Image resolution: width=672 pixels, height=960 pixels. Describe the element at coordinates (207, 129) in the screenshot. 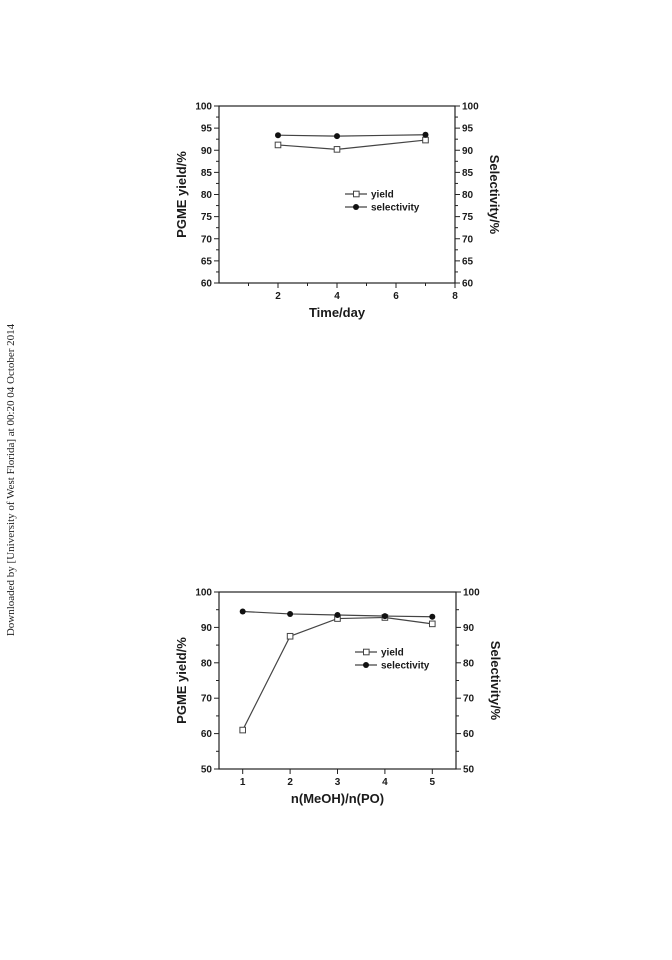

I see `y-tick-label-left: 95` at that location.